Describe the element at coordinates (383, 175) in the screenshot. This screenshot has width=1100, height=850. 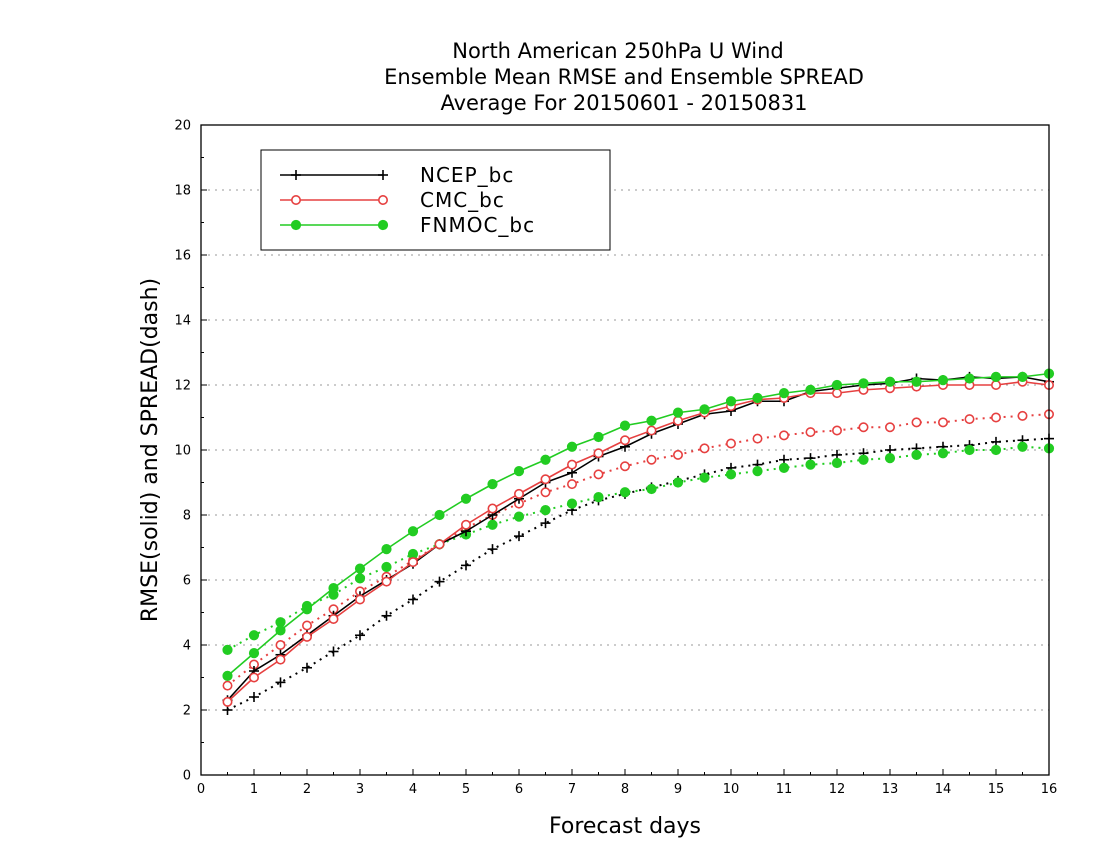
I see `legend-marker-ncep-bc-b` at that location.